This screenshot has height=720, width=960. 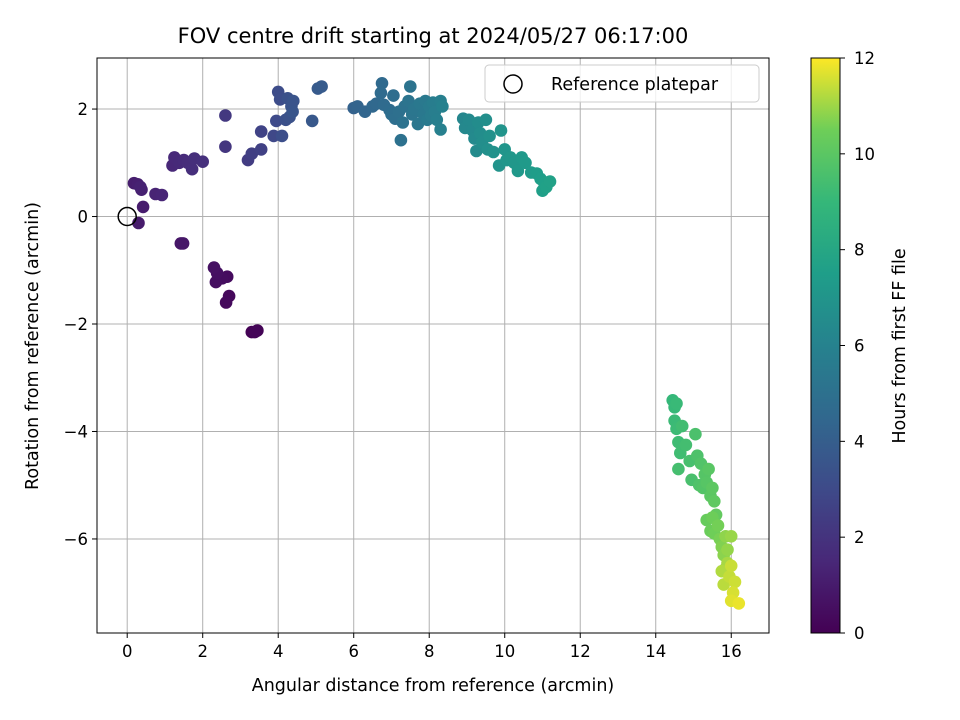 I want to click on y-tick-label: −2, so click(x=76, y=324).